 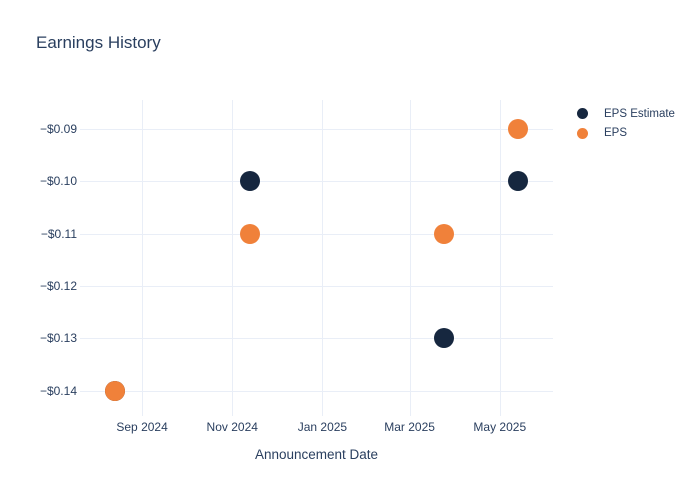 I want to click on legend-item-eps: EPS, so click(x=626, y=134).